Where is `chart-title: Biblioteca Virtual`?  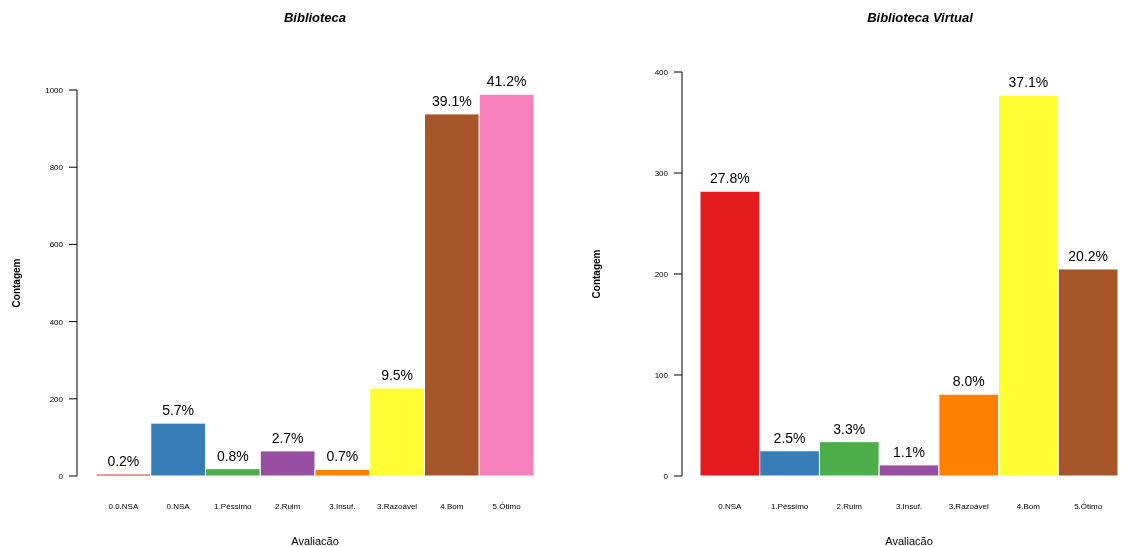
chart-title: Biblioteca Virtual is located at coordinates (920, 17).